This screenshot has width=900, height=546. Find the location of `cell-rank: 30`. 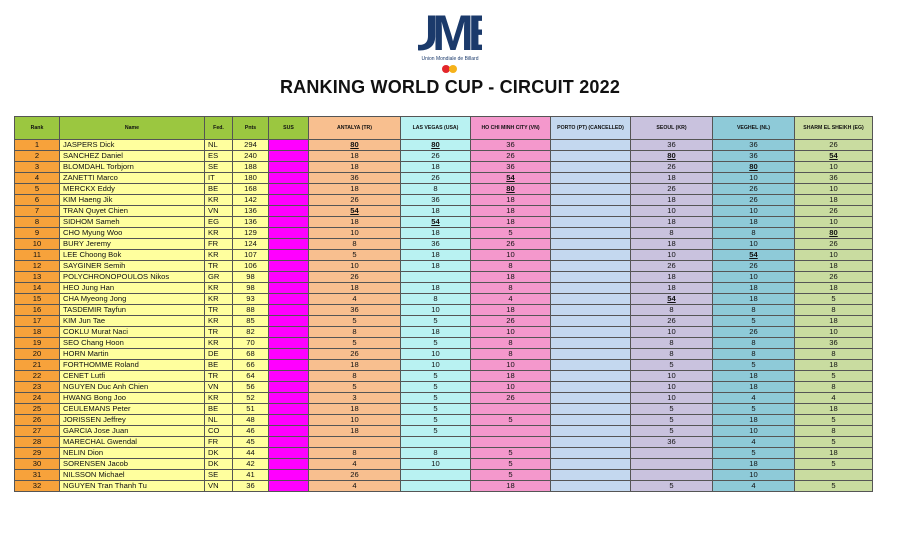

cell-rank: 30 is located at coordinates (37, 464).